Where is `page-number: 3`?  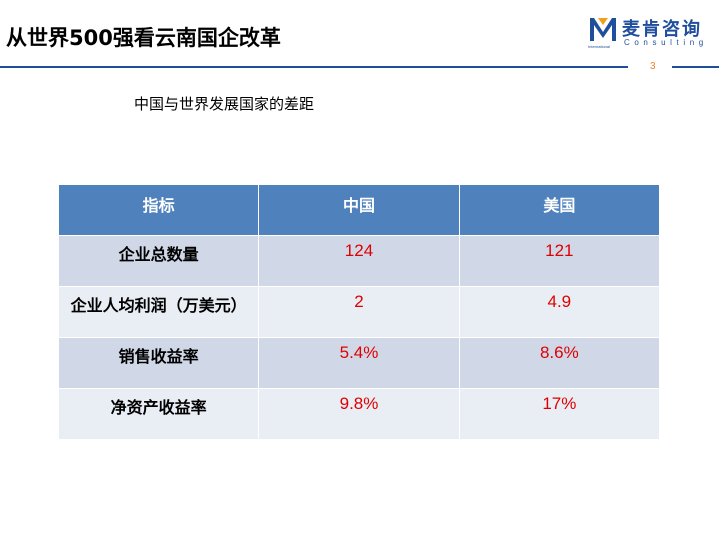
page-number: 3 is located at coordinates (653, 66).